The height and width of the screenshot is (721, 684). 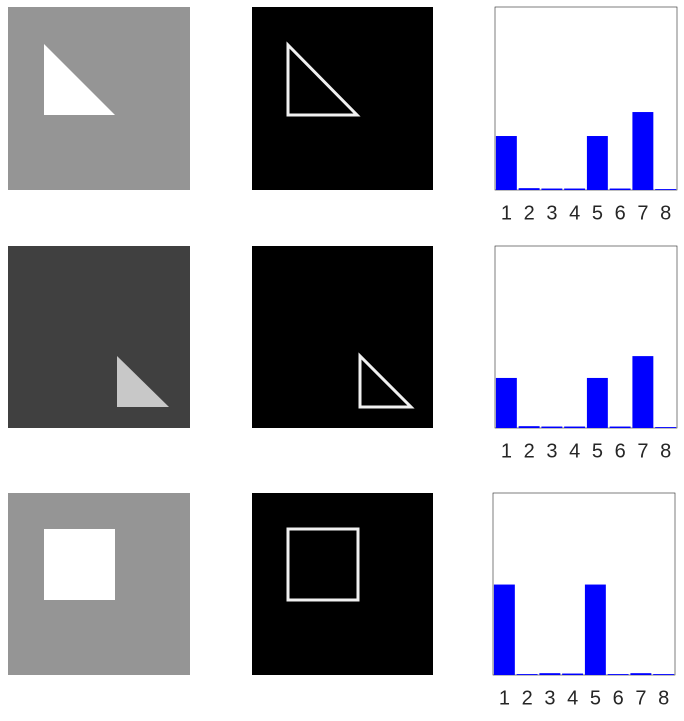 I want to click on edge-image, so click(x=342, y=584).